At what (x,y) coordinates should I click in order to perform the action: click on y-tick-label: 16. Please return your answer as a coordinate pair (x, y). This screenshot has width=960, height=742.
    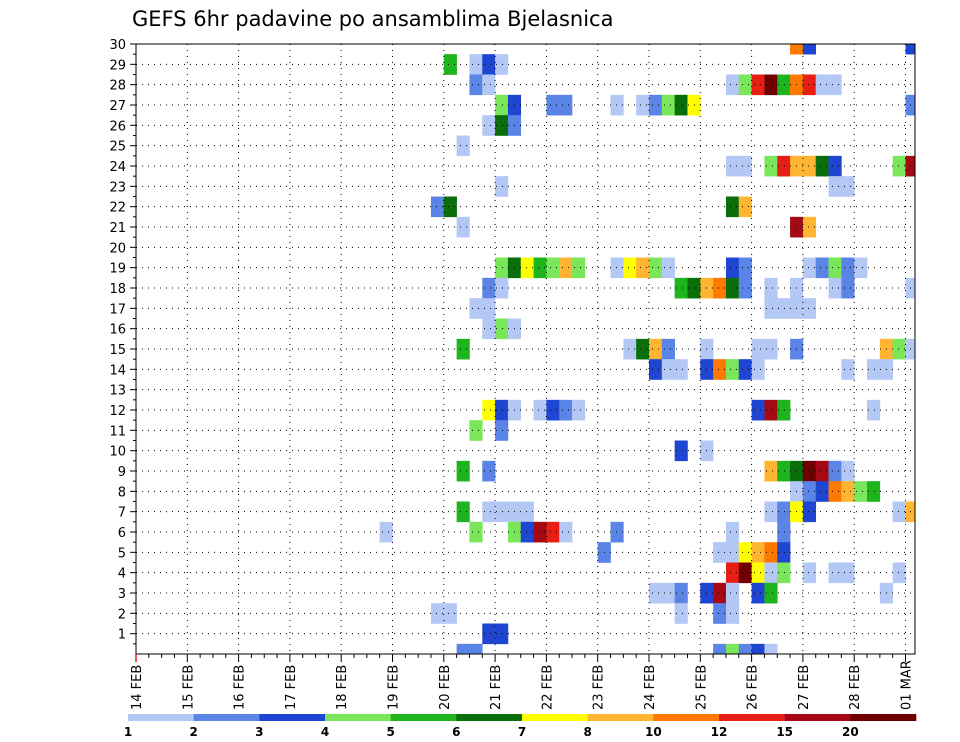
    Looking at the image, I should click on (117, 330).